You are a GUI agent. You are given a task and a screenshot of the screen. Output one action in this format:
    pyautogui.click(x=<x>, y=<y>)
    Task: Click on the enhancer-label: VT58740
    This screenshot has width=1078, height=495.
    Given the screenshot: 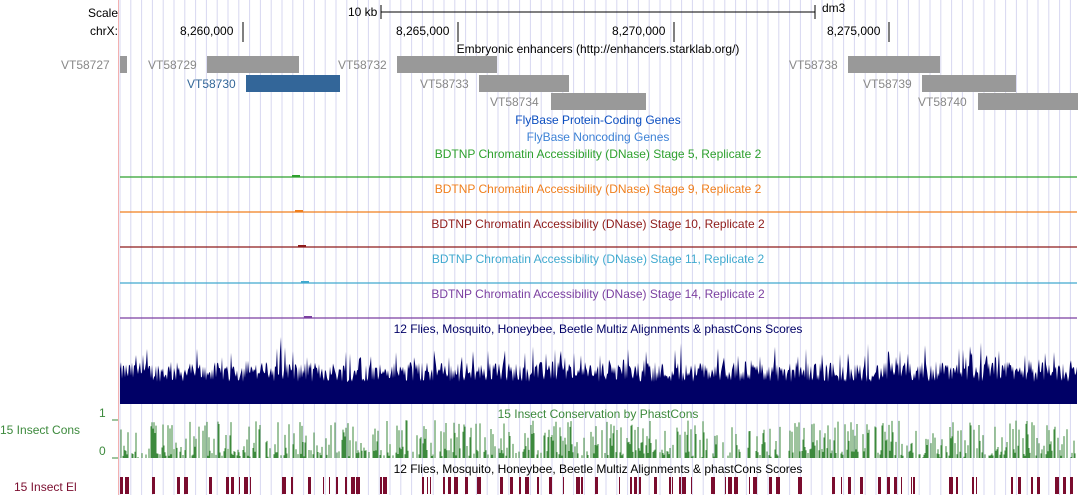 What is the action you would take?
    pyautogui.click(x=942, y=102)
    